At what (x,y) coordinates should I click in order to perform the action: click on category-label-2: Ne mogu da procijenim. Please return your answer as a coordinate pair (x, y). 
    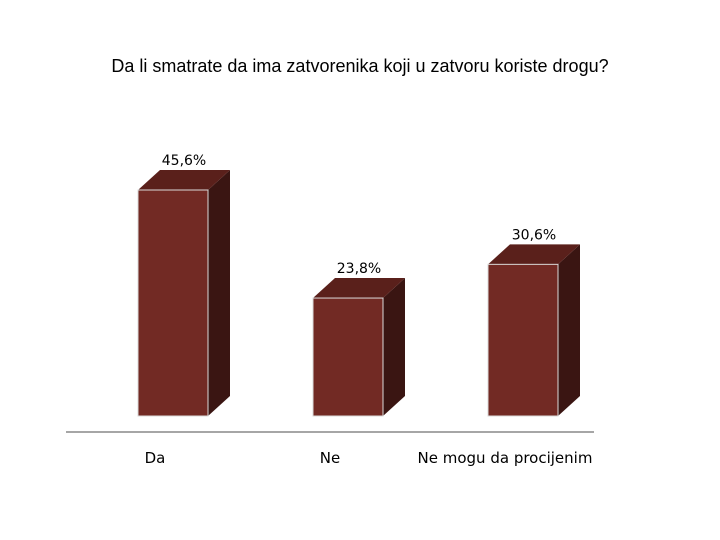
    Looking at the image, I should click on (505, 458).